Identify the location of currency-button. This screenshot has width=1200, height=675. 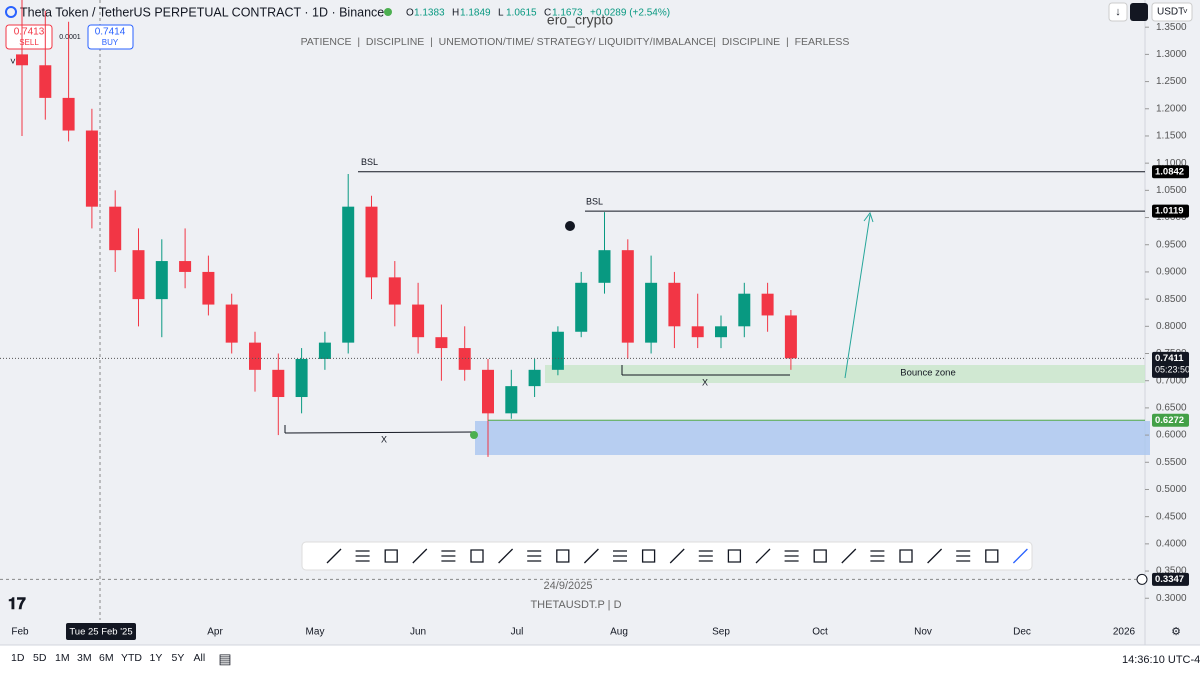
(1172, 12).